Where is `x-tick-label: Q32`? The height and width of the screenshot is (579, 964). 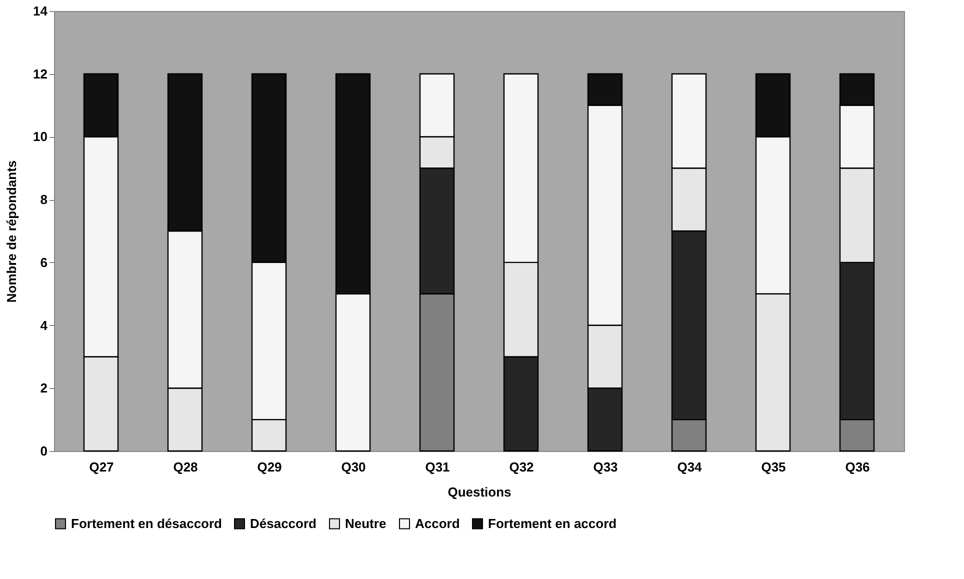 x-tick-label: Q32 is located at coordinates (521, 467).